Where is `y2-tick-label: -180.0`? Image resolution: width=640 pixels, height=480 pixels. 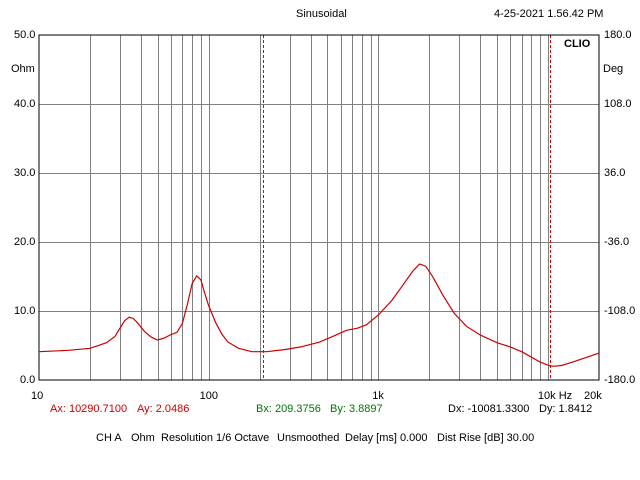
y2-tick-label: -180.0 is located at coordinates (620, 380).